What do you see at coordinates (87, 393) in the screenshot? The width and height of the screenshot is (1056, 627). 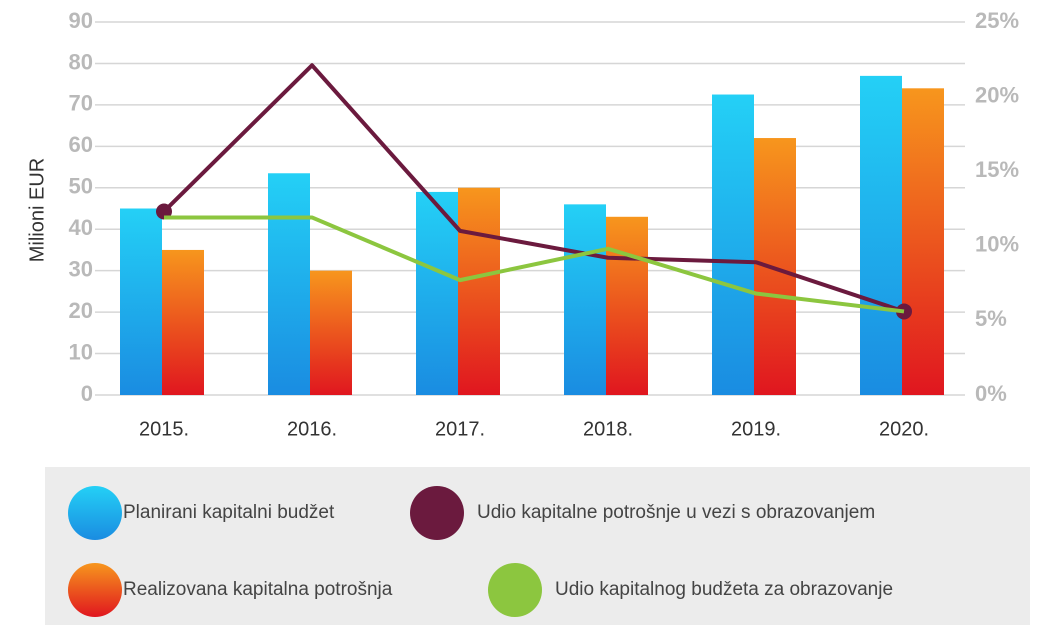 I see `y-tick-label: 0` at bounding box center [87, 393].